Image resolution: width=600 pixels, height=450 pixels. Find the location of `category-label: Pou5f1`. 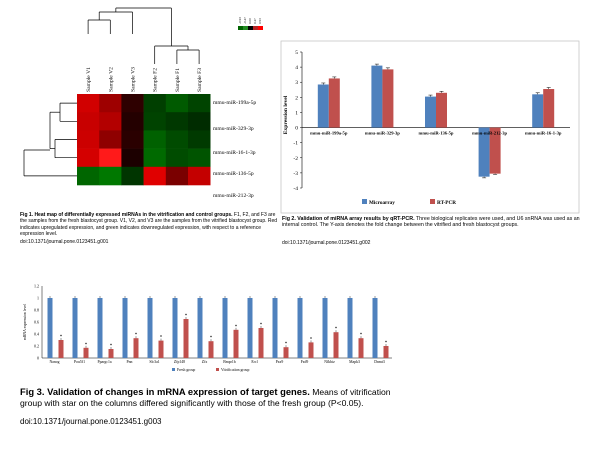

category-label: Pou5f1 is located at coordinates (79, 362).